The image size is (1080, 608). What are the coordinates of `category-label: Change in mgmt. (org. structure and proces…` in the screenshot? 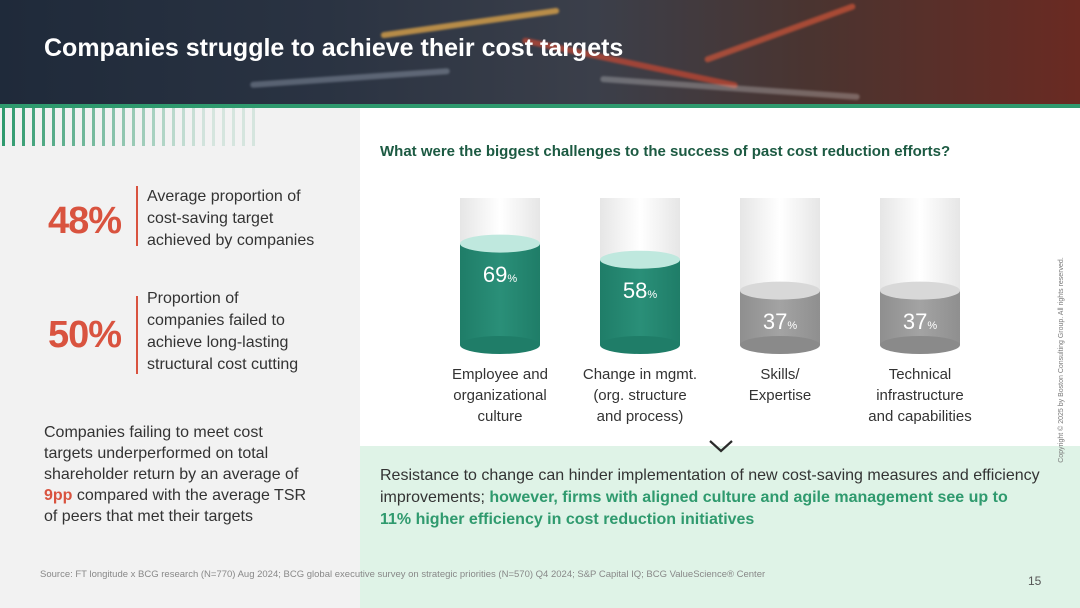 It's located at (640, 395).